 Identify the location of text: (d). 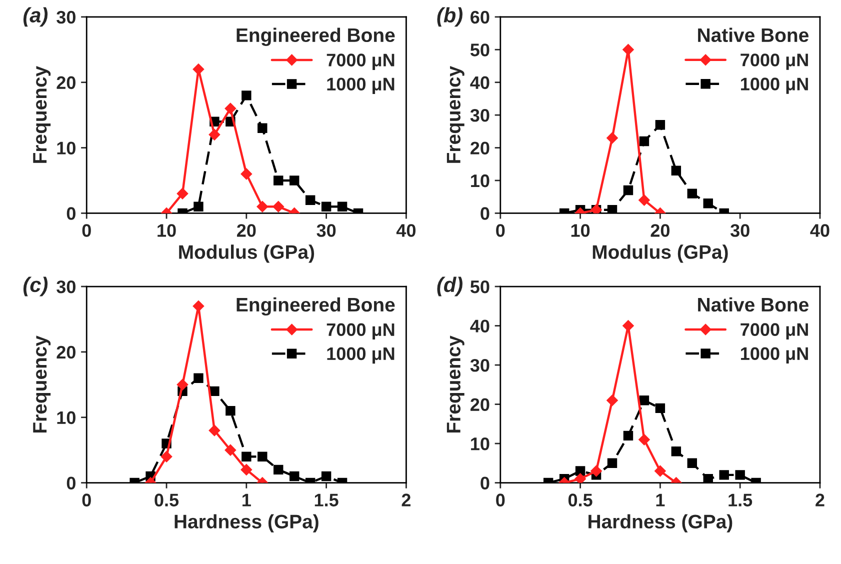
(449, 286).